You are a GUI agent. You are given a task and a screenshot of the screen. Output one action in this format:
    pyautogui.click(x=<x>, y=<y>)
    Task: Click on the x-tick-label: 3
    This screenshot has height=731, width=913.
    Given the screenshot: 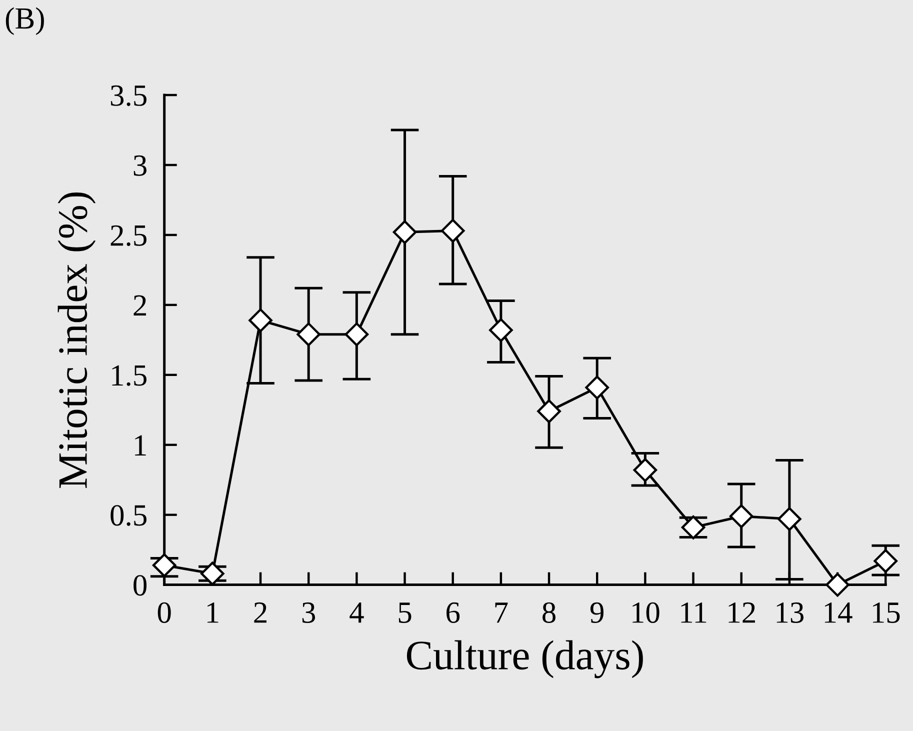 What is the action you would take?
    pyautogui.click(x=309, y=612)
    